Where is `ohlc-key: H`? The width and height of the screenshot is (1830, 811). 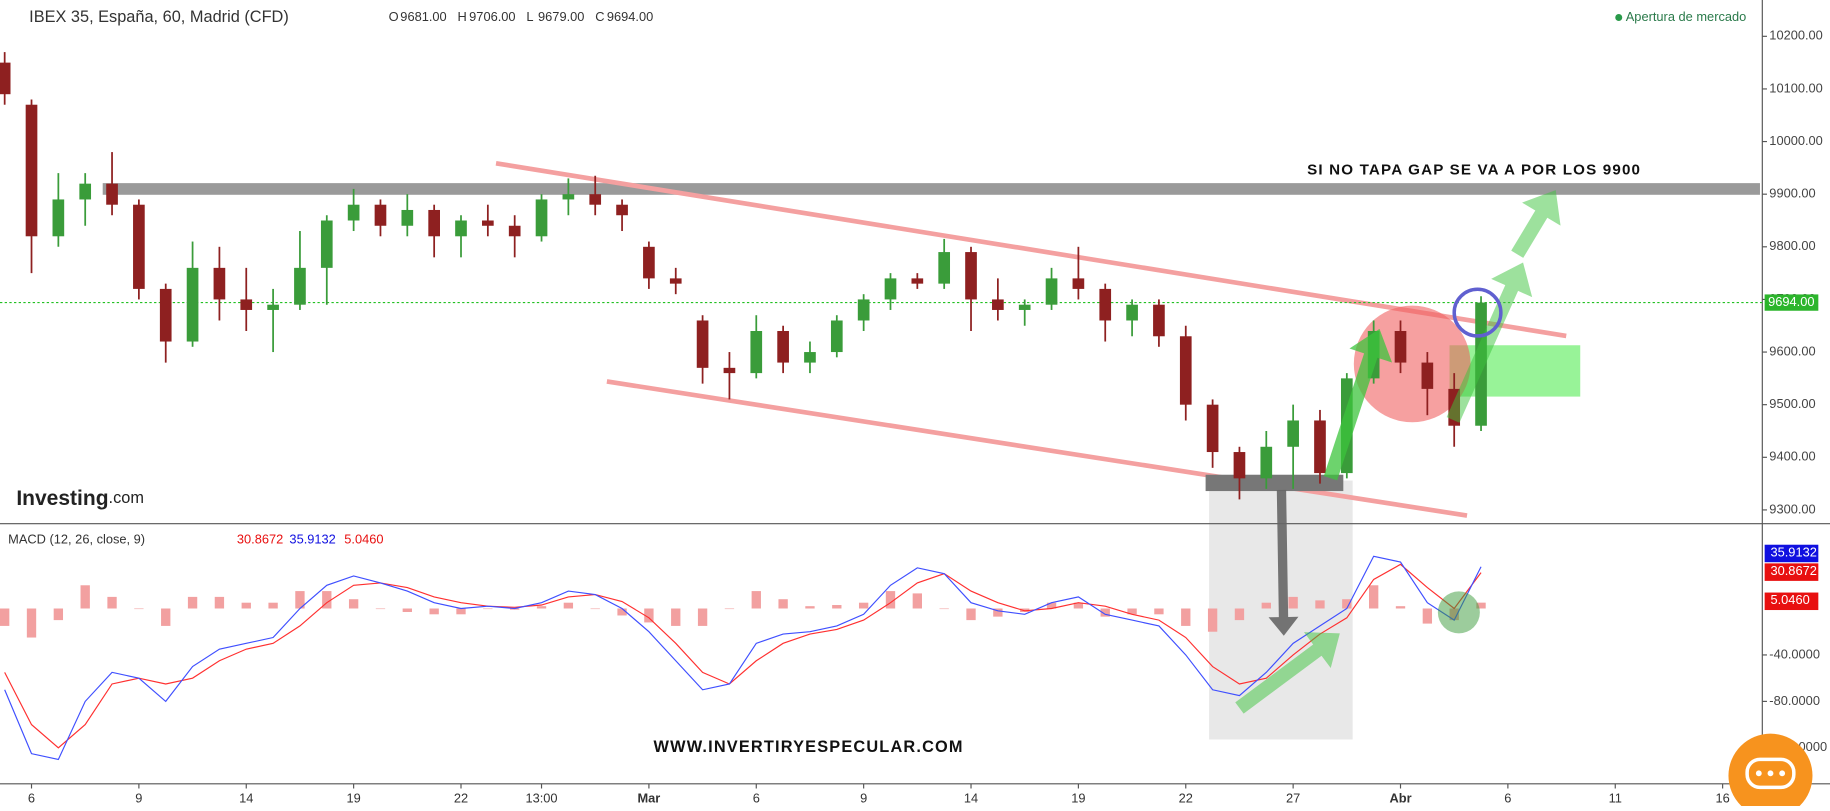
ohlc-key: H is located at coordinates (462, 16).